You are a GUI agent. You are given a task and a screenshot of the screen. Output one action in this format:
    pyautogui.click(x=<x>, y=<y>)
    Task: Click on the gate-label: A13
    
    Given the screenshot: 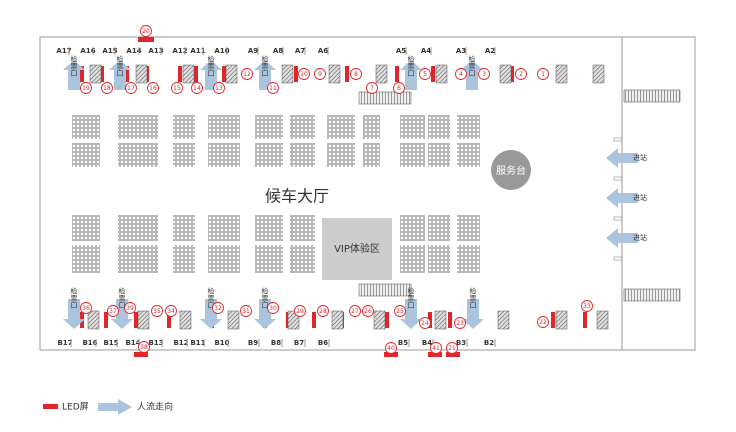 What is the action you would take?
    pyautogui.click(x=155, y=51)
    